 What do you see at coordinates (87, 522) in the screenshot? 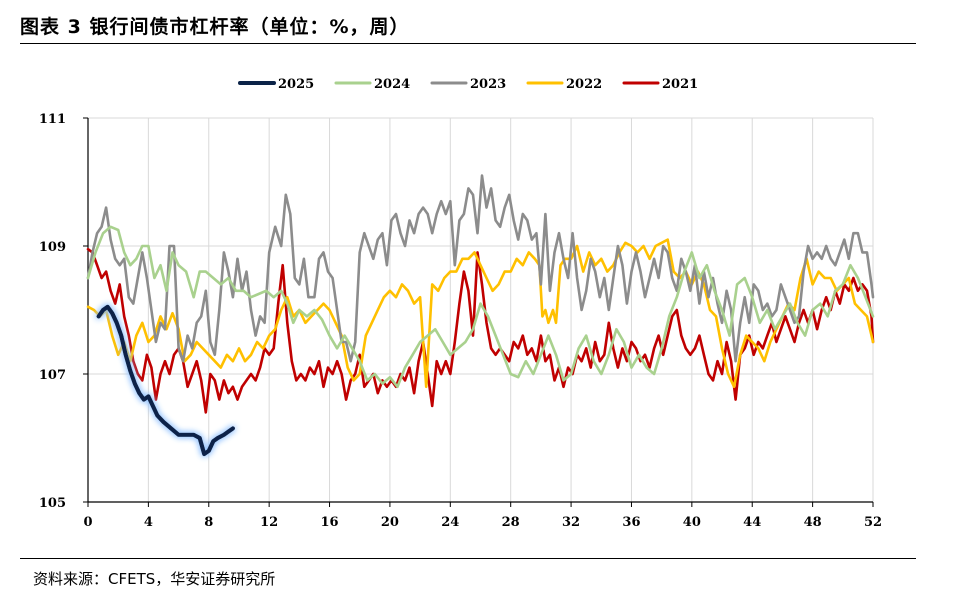
I see `x-tick-label: 0` at bounding box center [87, 522].